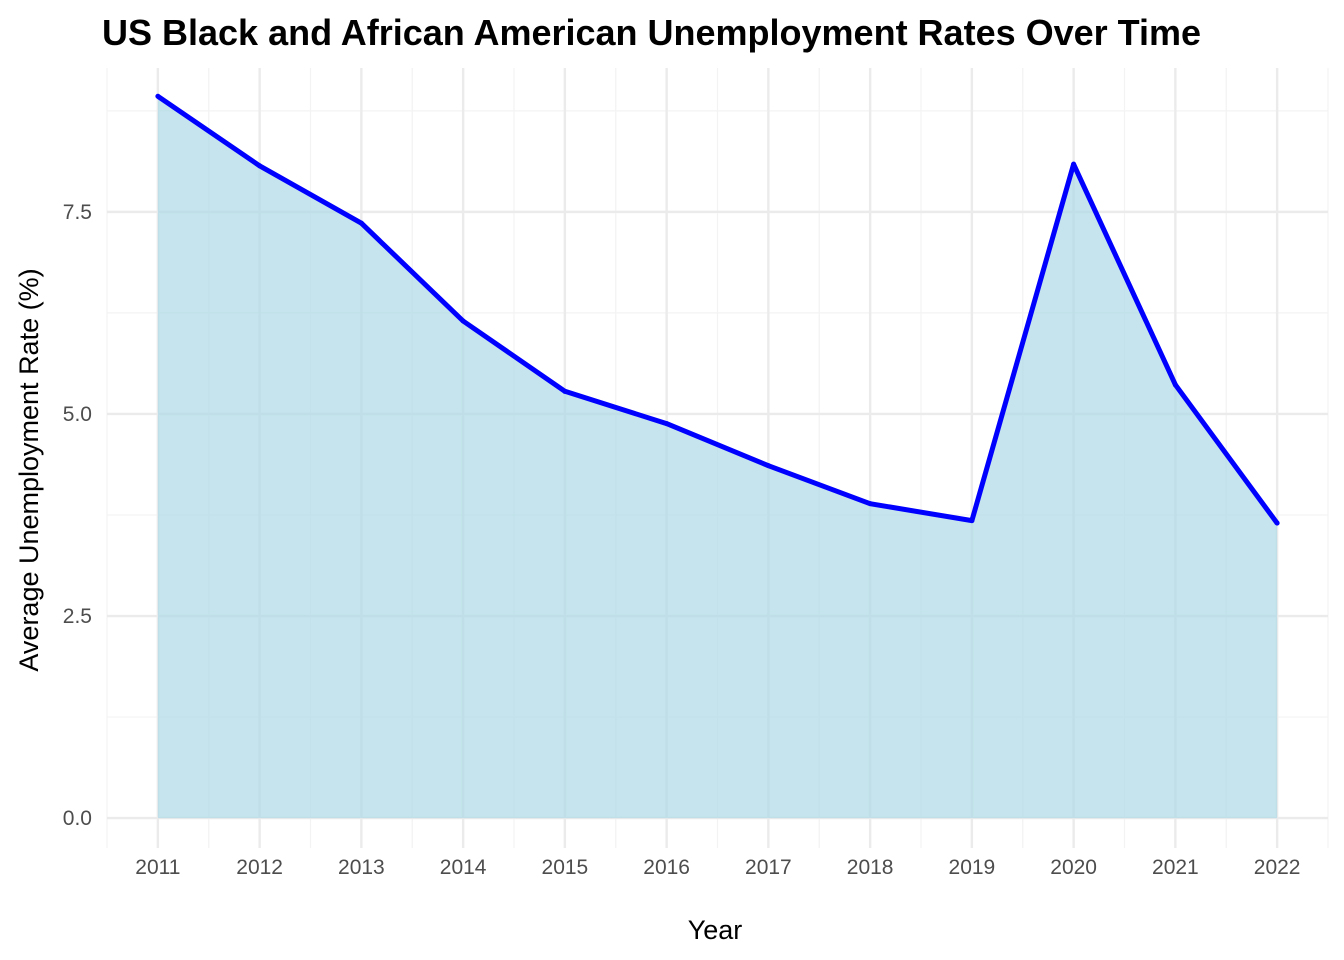 The image size is (1344, 960). Describe the element at coordinates (1073, 867) in the screenshot. I see `x-tick-label: 2020` at that location.